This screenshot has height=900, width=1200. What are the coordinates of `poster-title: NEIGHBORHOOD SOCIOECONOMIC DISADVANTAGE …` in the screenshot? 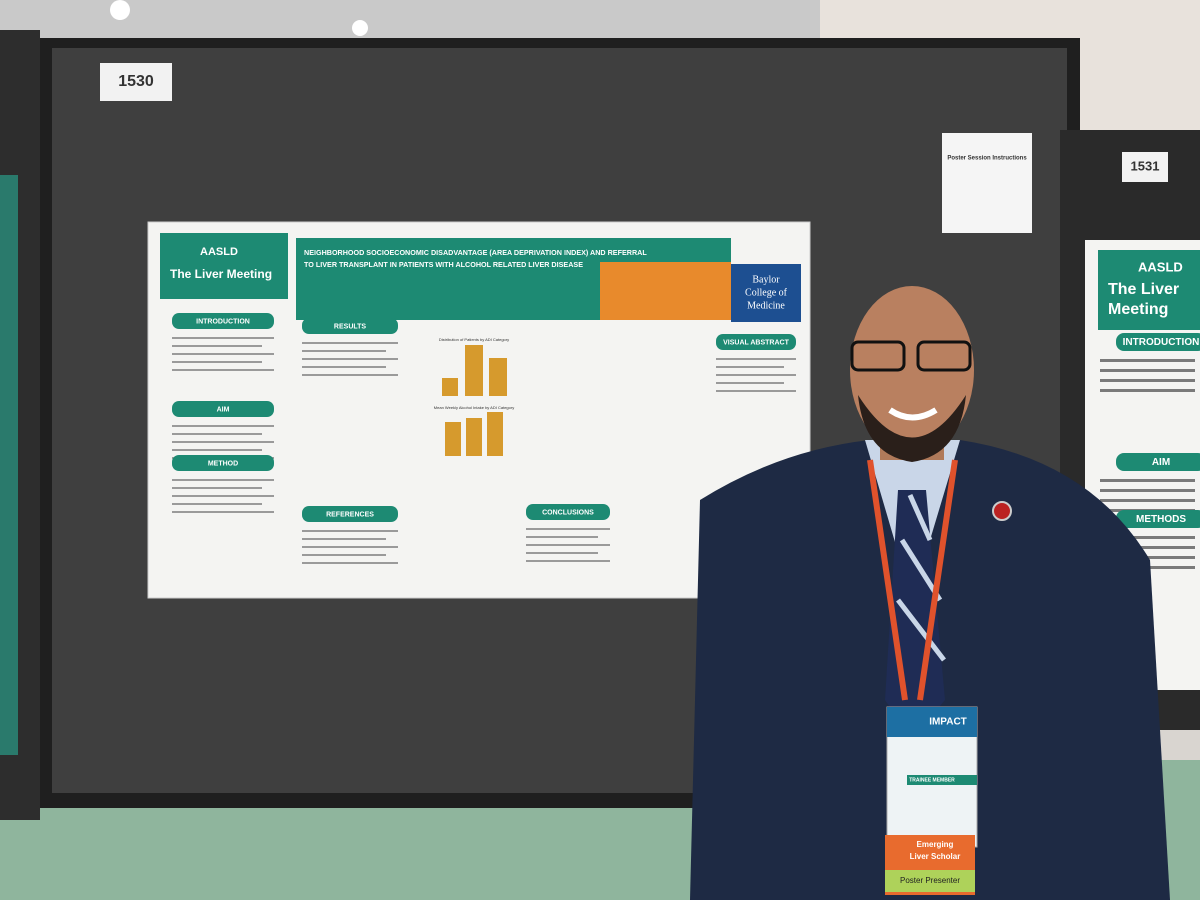 It's located at (475, 252).